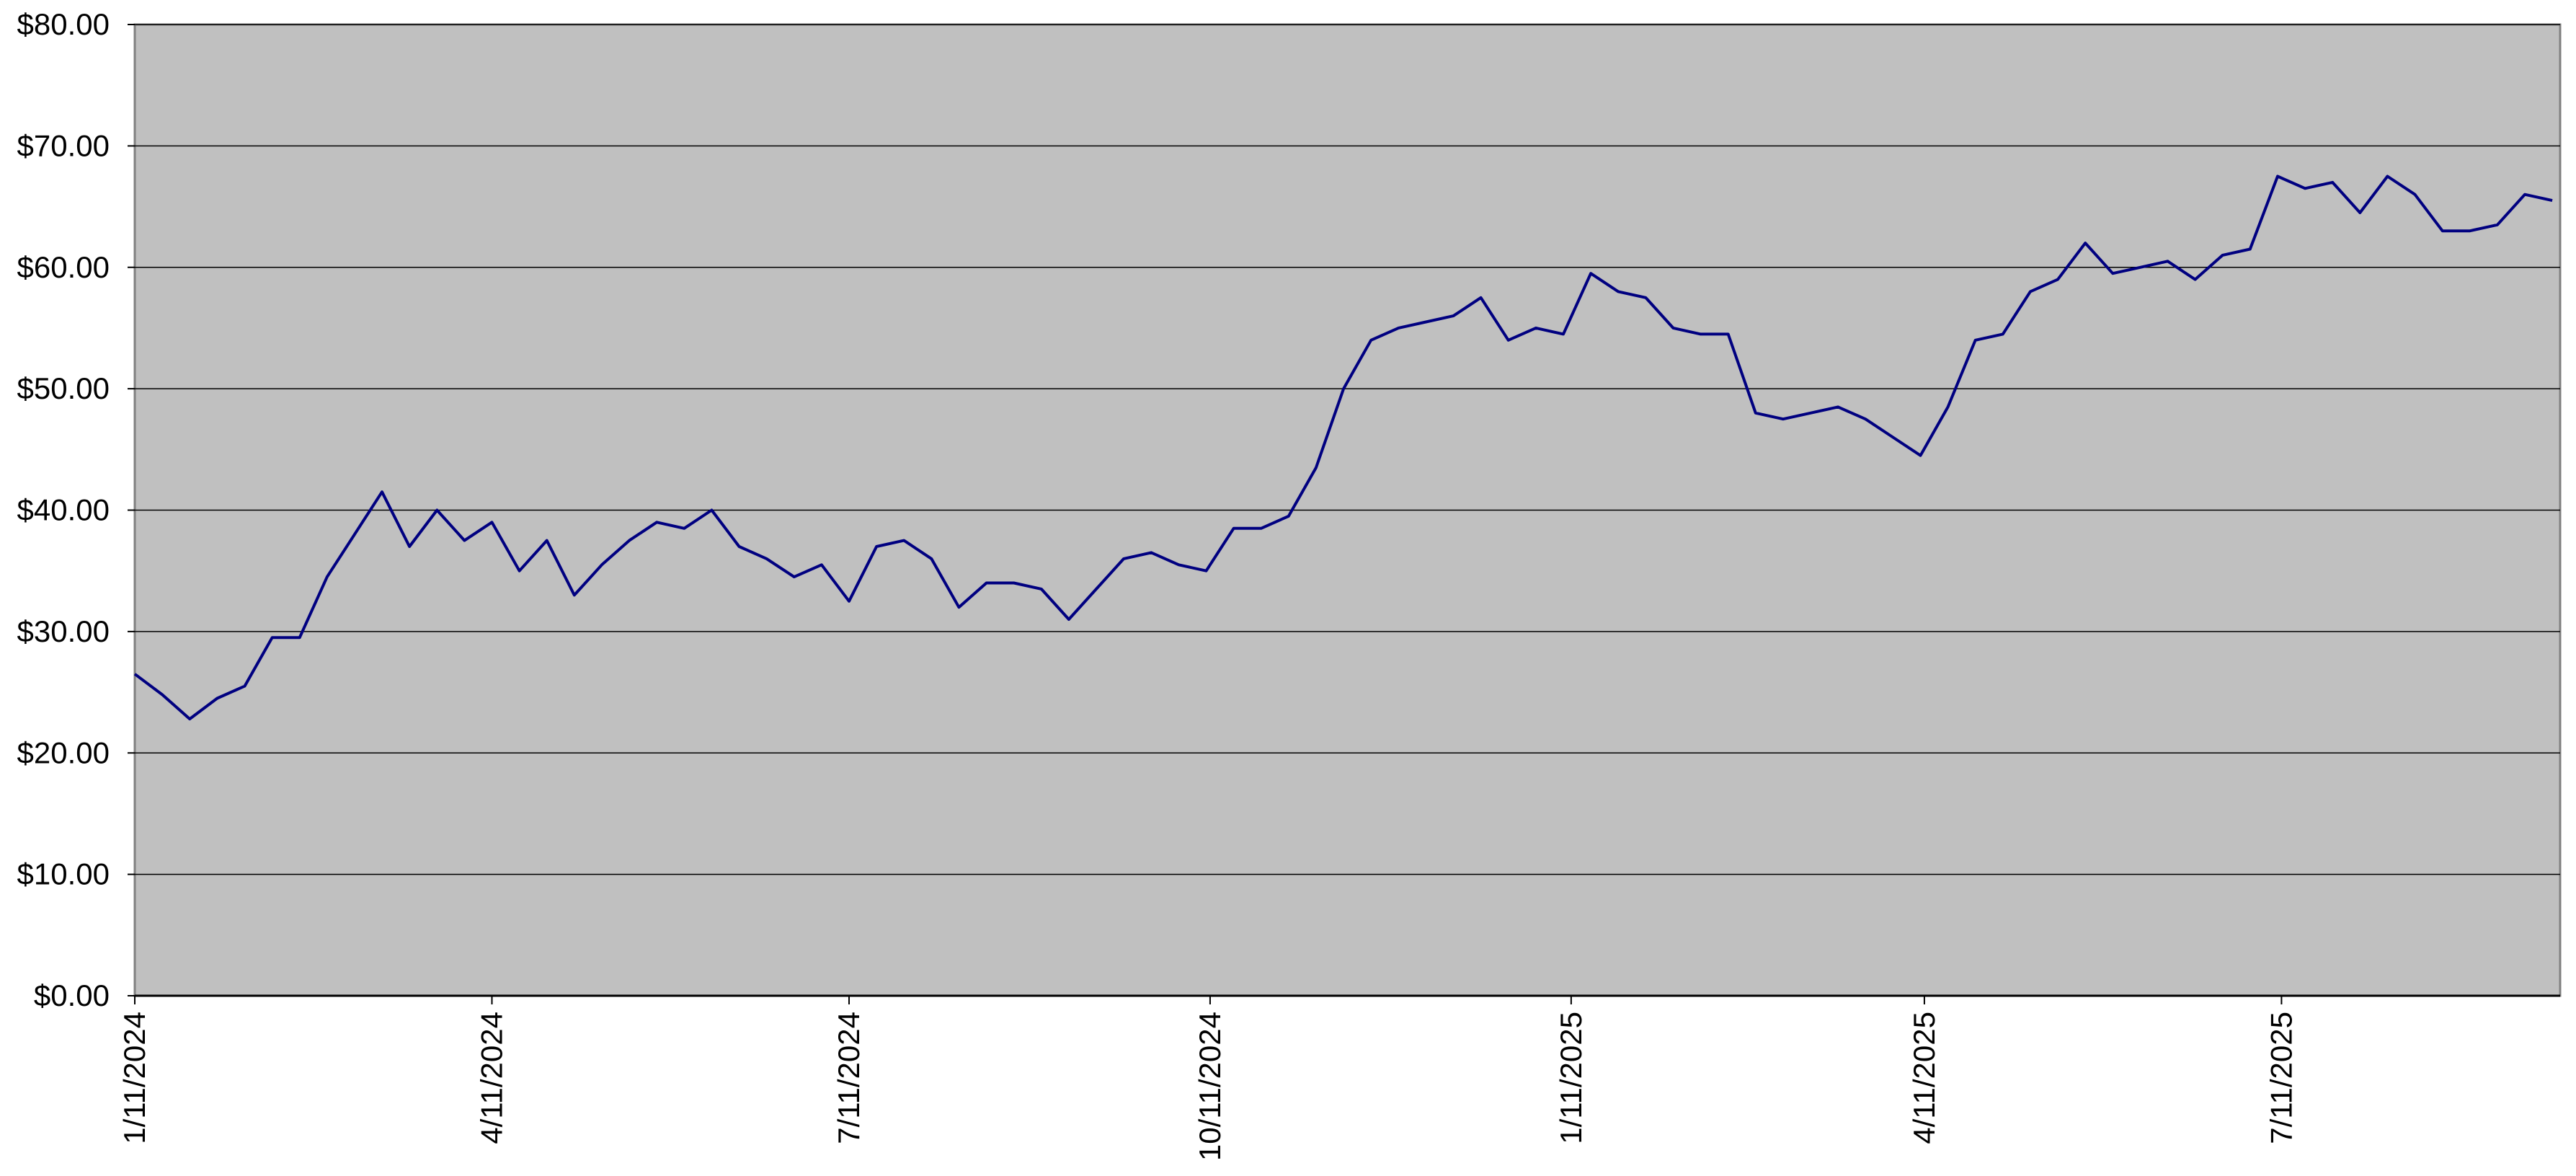 The height and width of the screenshot is (1176, 2576). I want to click on x-tick-label: 4/11/2024, so click(491, 1078).